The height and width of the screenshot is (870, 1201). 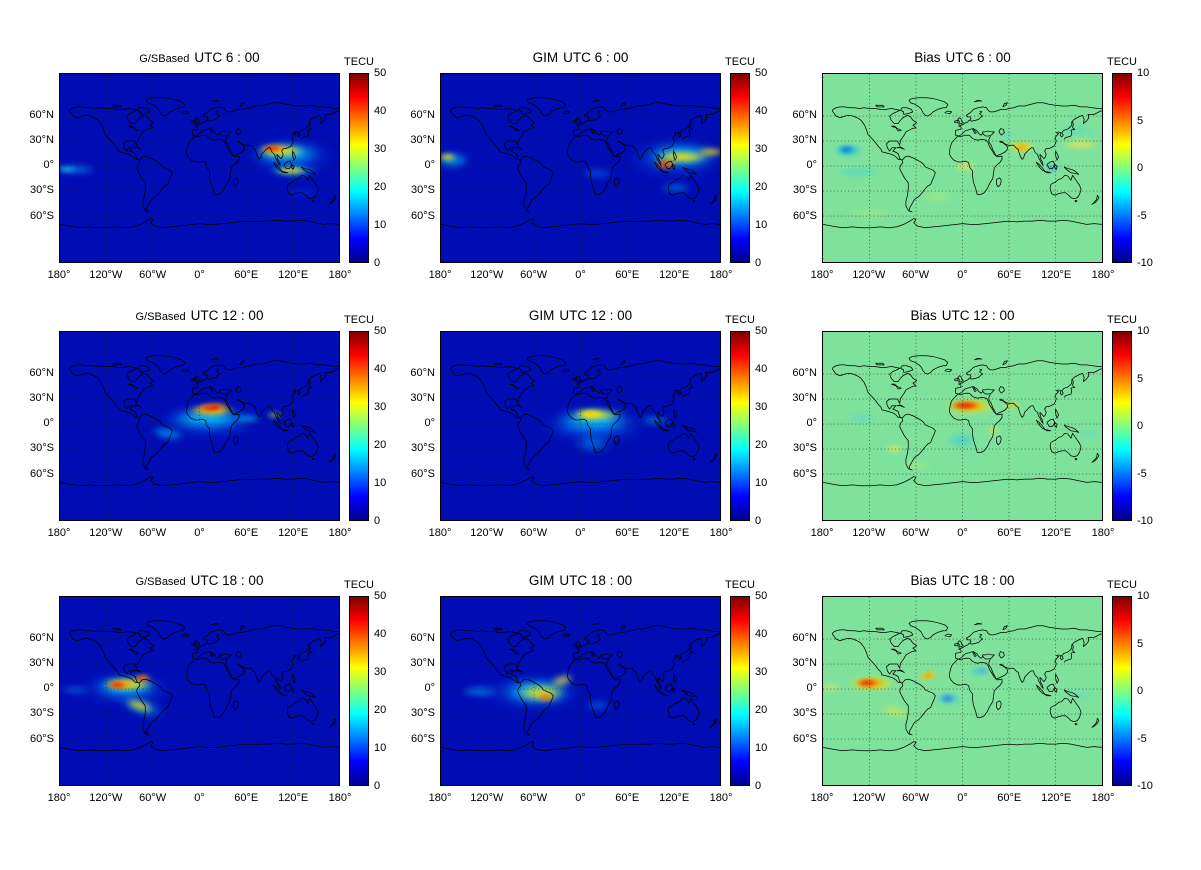 I want to click on panel-title-time: UTC 12 : 00, so click(x=227, y=315).